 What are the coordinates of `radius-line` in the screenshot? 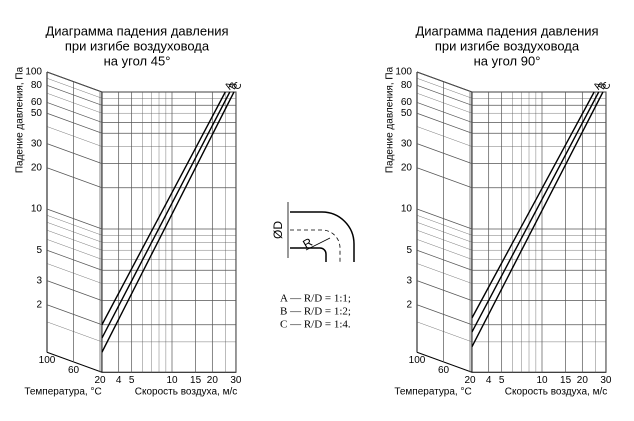 It's located at (318, 244).